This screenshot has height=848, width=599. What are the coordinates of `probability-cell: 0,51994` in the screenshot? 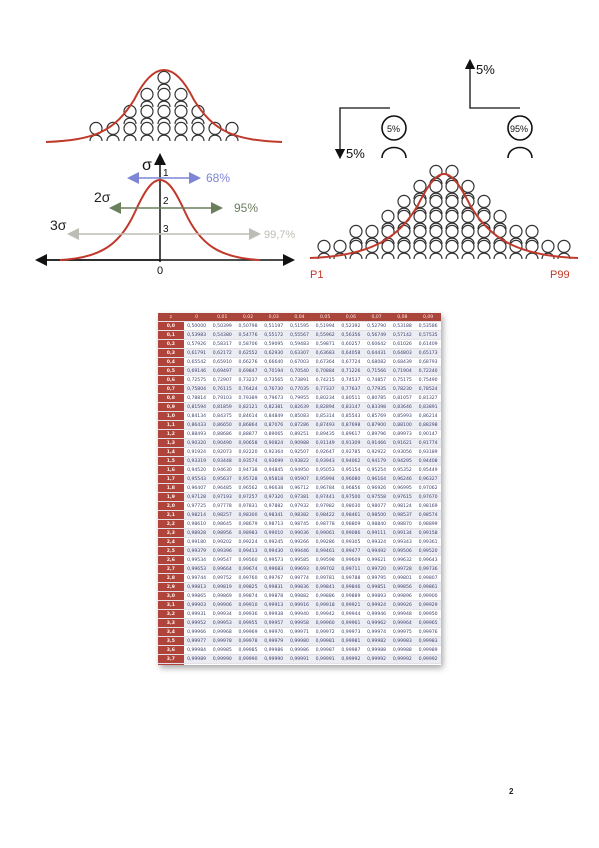 It's located at (325, 326).